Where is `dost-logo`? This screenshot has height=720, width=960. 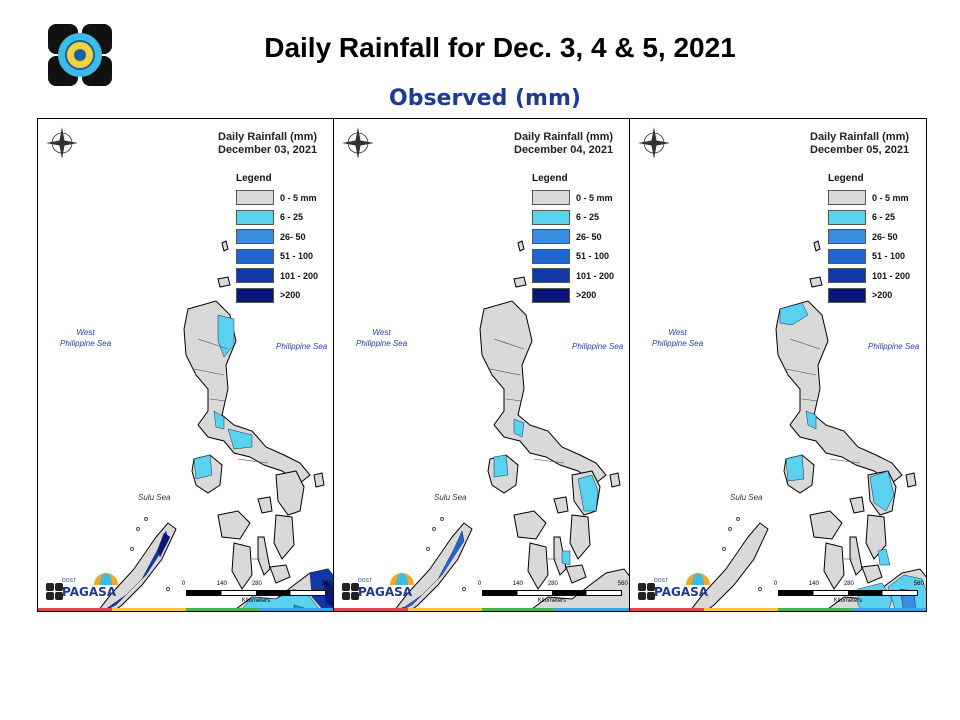 dost-logo is located at coordinates (80, 55).